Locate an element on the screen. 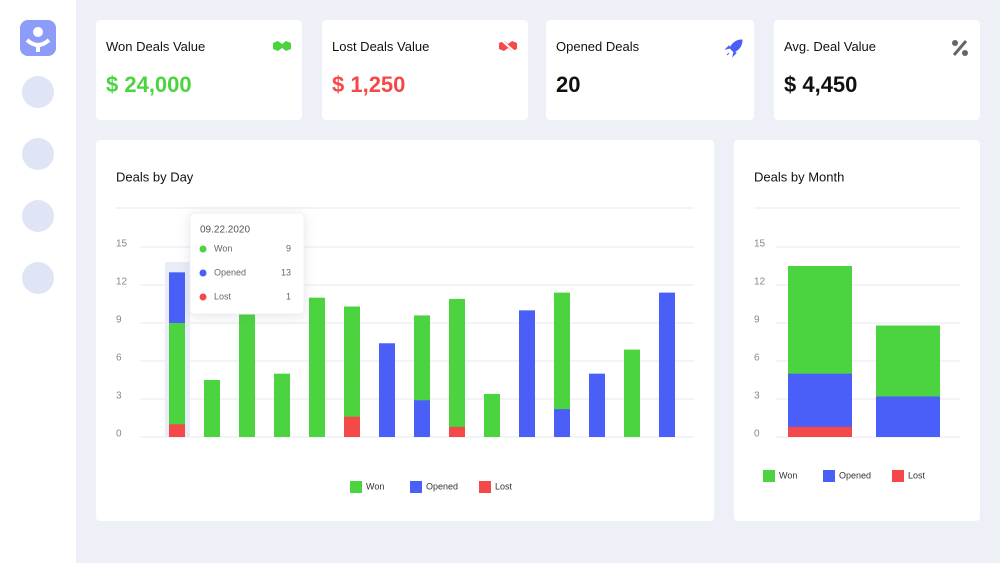 Image resolution: width=1000 pixels, height=563 pixels. stat-card: Lost Deals Value $ 1,250 is located at coordinates (425, 70).